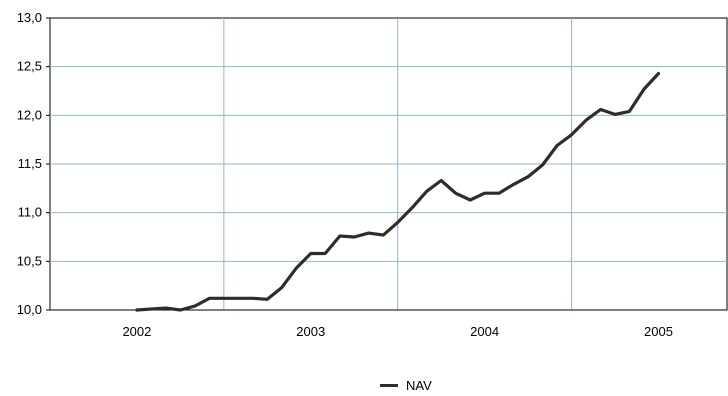  What do you see at coordinates (29, 17) in the screenshot?
I see `y-tick-label: 13,0` at bounding box center [29, 17].